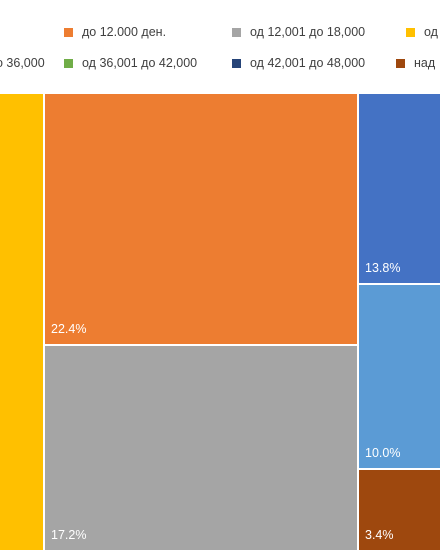 The width and height of the screenshot is (440, 552). I want to click on tile-light-blue: 10.0%, so click(398, 376).